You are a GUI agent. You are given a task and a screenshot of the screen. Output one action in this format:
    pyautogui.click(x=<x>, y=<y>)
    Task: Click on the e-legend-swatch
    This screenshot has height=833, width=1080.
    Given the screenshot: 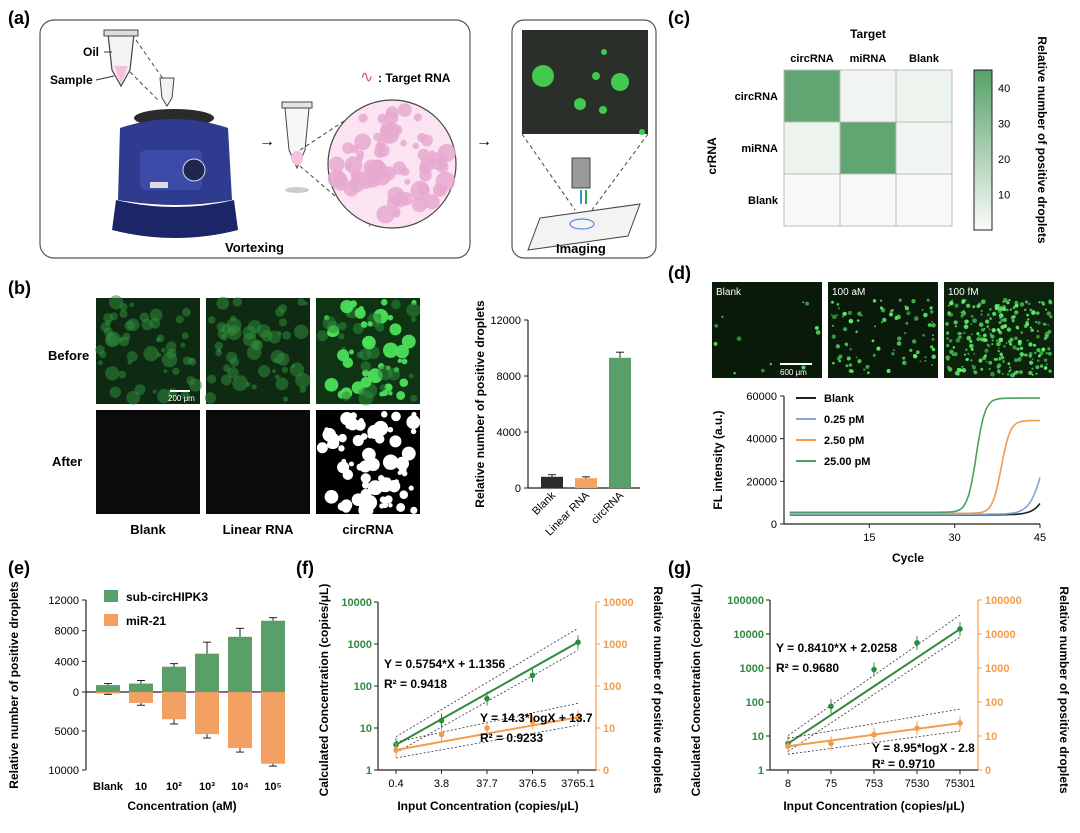 What is the action you would take?
    pyautogui.click(x=111, y=620)
    